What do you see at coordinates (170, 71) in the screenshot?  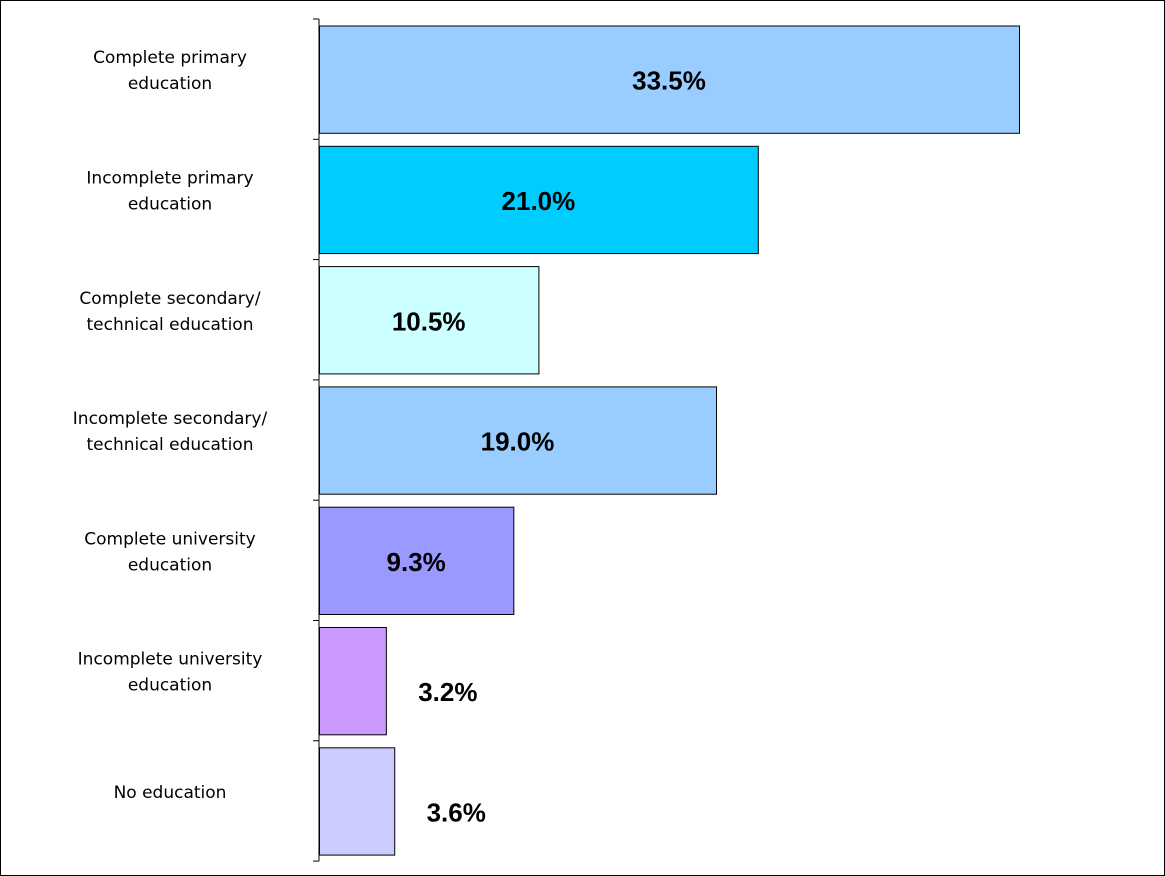 I see `category-label: Complete primary education` at bounding box center [170, 71].